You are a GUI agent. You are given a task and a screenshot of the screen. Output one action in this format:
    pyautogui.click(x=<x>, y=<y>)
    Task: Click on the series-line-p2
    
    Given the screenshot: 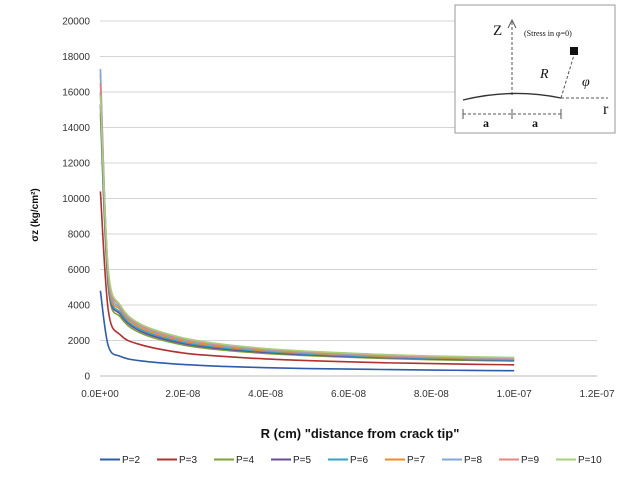 What is the action you would take?
    pyautogui.click(x=307, y=331)
    